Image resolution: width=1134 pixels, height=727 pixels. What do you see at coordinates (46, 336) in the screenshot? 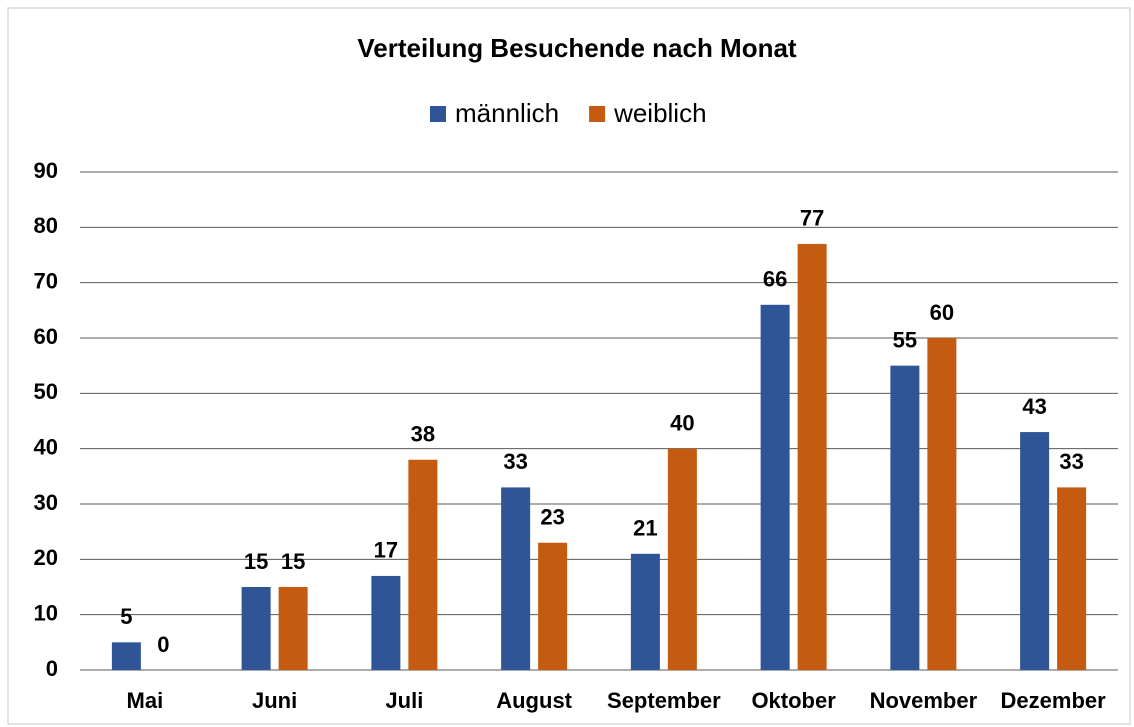
I see `y-tick-label: 60` at bounding box center [46, 336].